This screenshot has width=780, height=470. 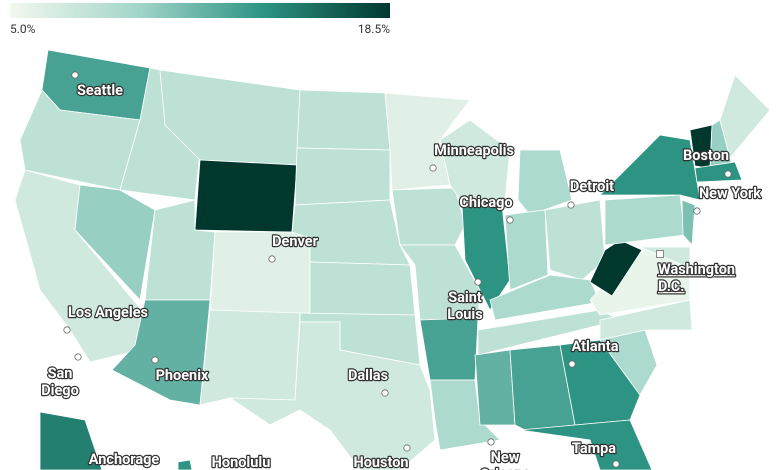 What do you see at coordinates (200, 10) in the screenshot?
I see `legend-bar` at bounding box center [200, 10].